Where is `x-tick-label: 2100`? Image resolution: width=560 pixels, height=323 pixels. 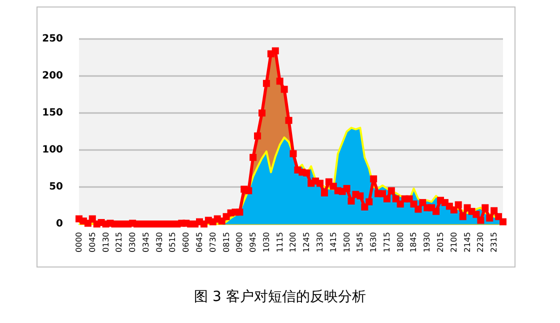
x-tick-label: 2100 is located at coordinates (453, 242).